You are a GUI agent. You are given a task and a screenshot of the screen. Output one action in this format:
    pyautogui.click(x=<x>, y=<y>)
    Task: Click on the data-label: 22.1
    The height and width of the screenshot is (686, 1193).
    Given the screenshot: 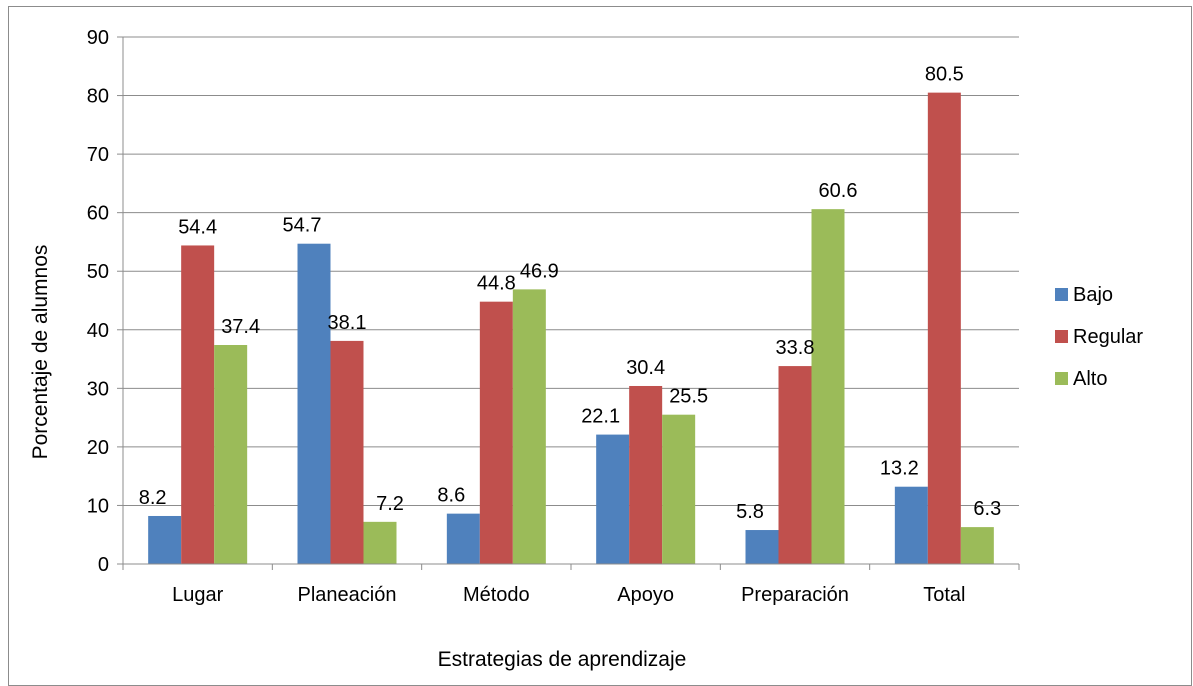 What is the action you would take?
    pyautogui.click(x=600, y=417)
    